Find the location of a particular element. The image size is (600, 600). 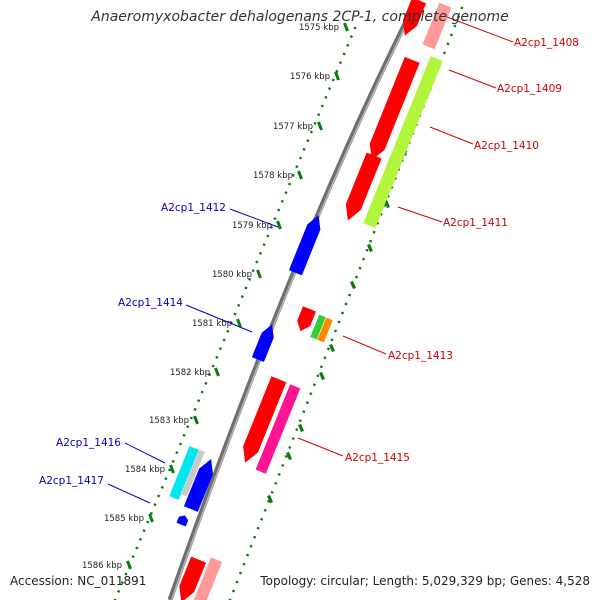

forward-gene-label: A2cp1_1415 is located at coordinates (377, 458).